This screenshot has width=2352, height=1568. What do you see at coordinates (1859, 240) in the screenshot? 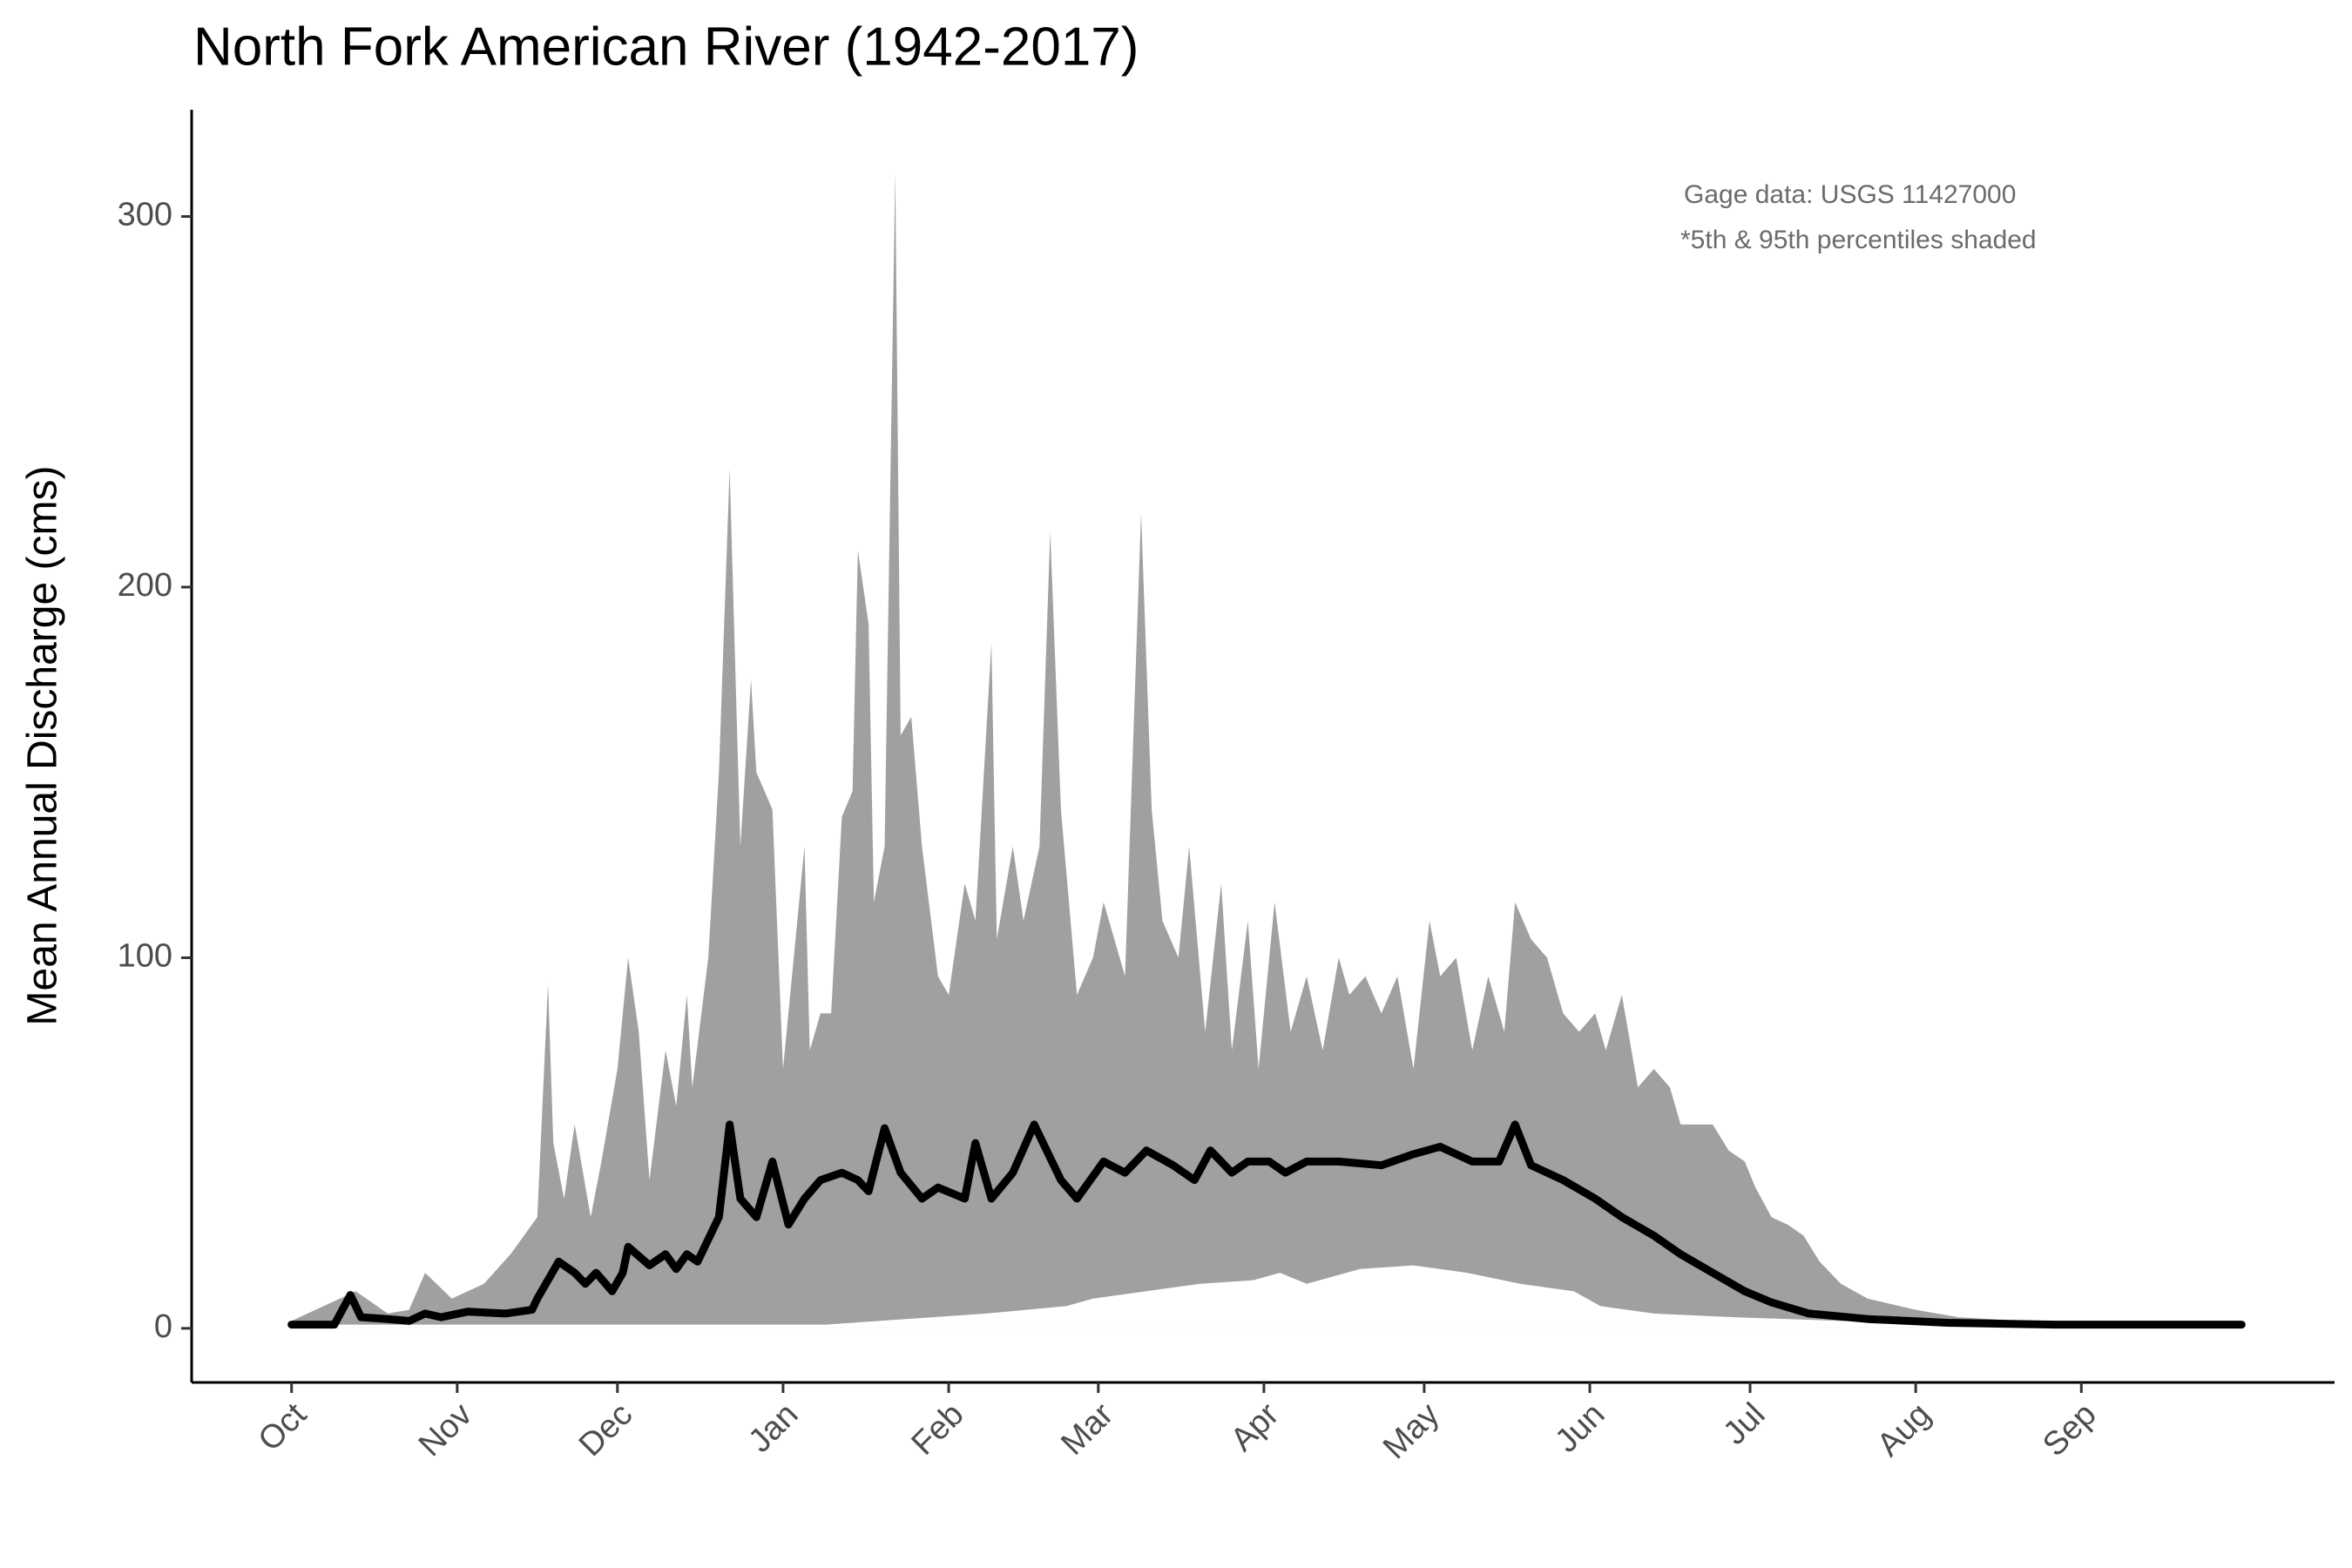
I see `annotation: *5th & 95th percentiles shaded` at bounding box center [1859, 240].